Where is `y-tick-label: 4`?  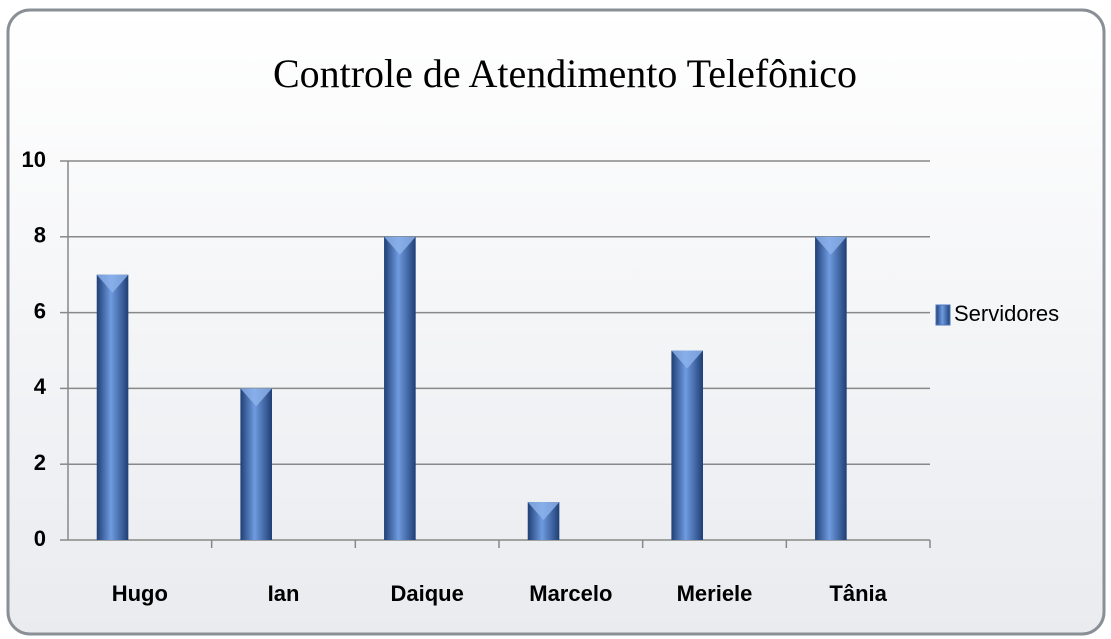 y-tick-label: 4 is located at coordinates (40, 386).